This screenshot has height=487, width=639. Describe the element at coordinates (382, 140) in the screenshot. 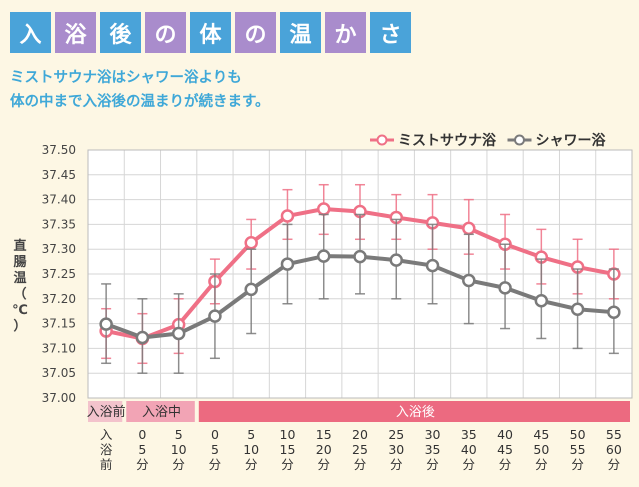

I see `legend-swatch-marker` at that location.